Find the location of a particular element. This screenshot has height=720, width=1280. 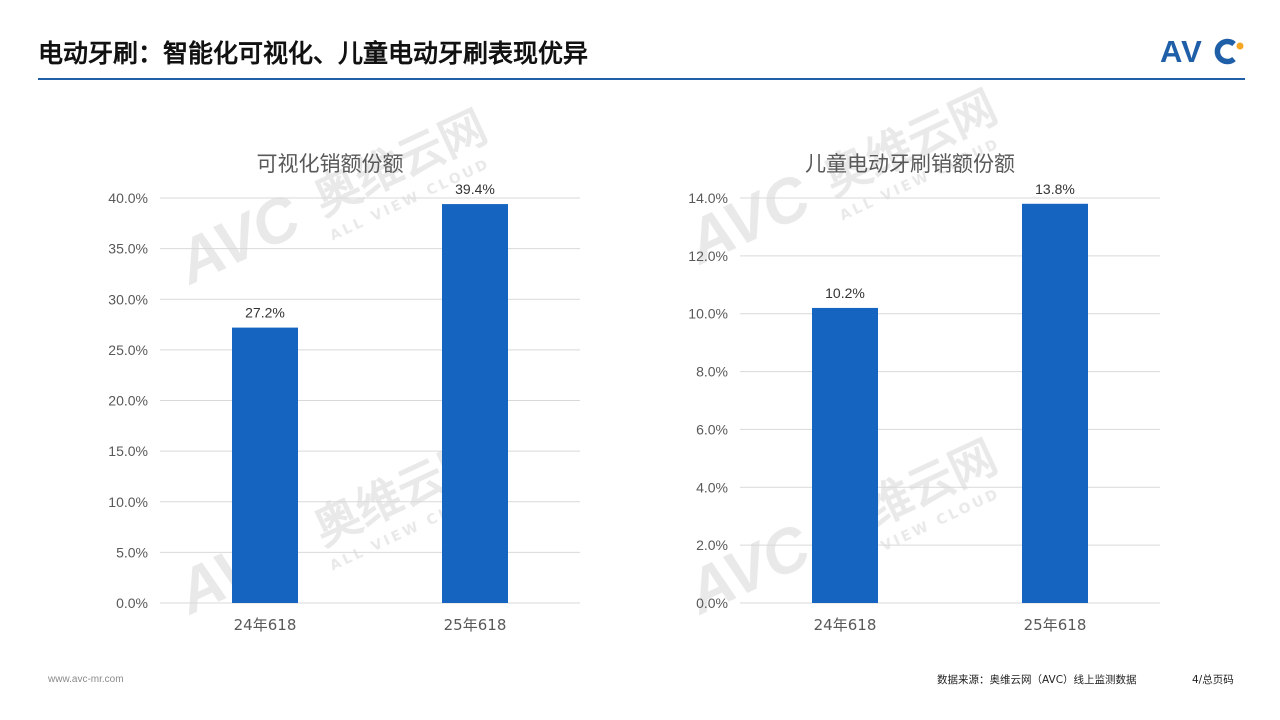

chart-title: 可视化销额份额 is located at coordinates (330, 164).